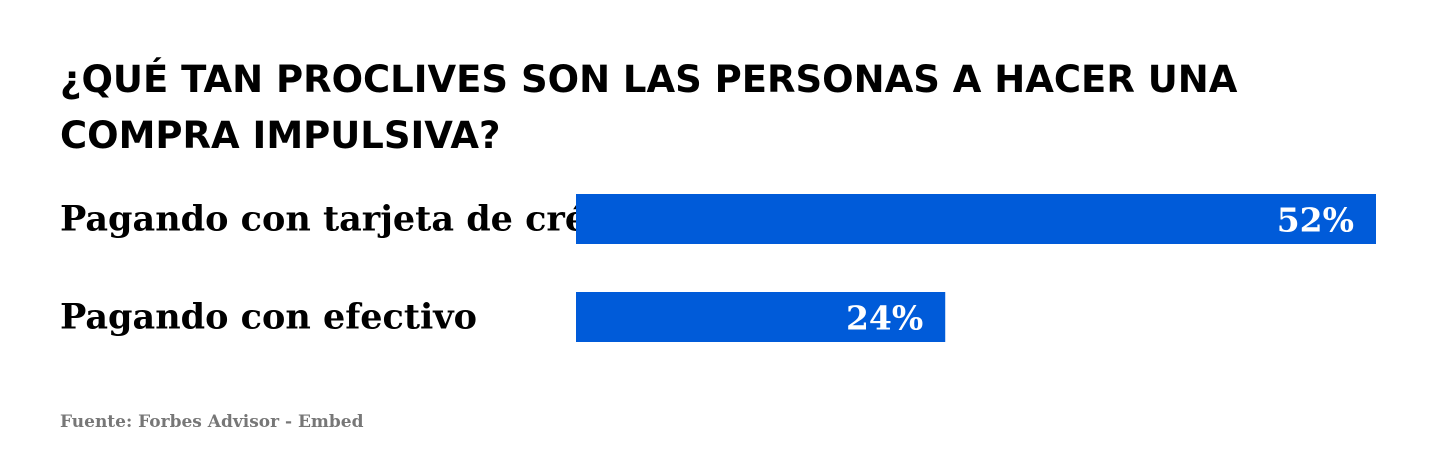  Describe the element at coordinates (1315, 220) in the screenshot. I see `data-label: 52%` at that location.